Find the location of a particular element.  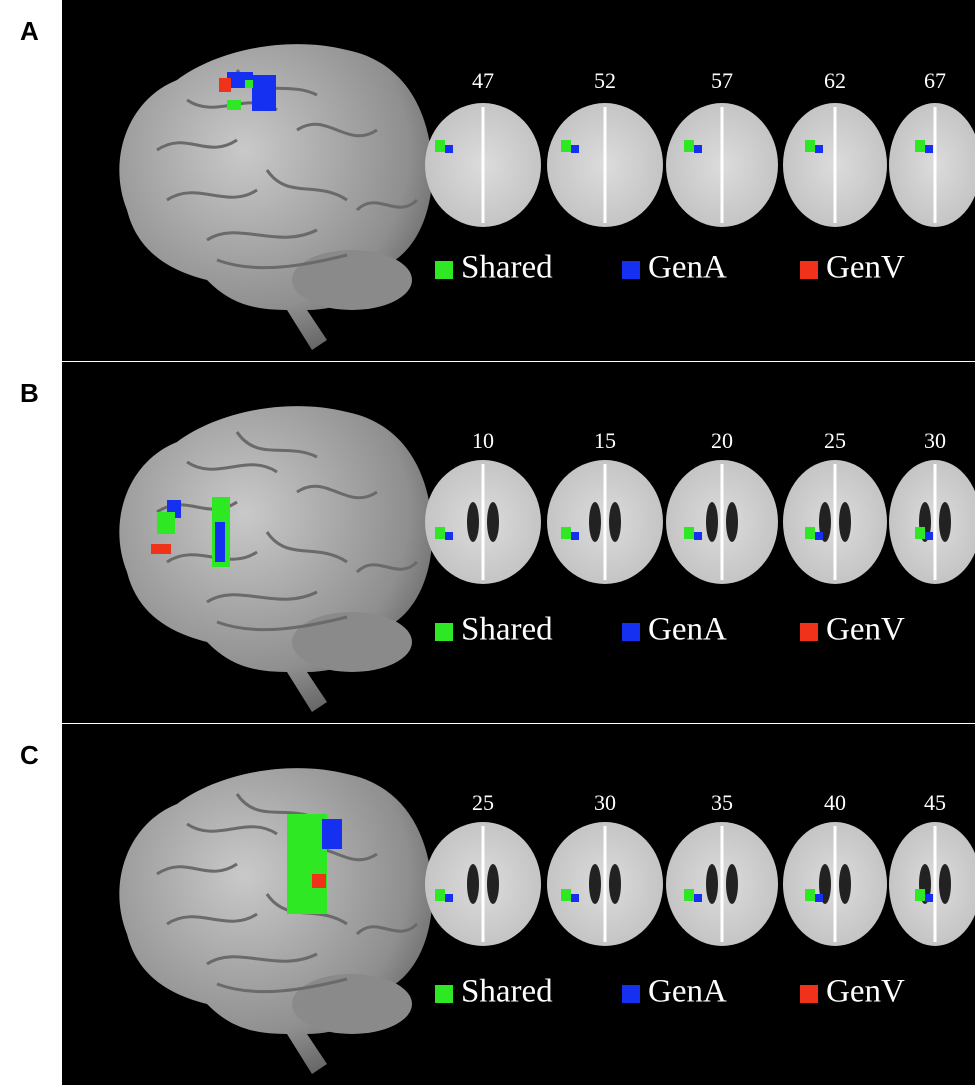

panel-label: B is located at coordinates (29, 393).